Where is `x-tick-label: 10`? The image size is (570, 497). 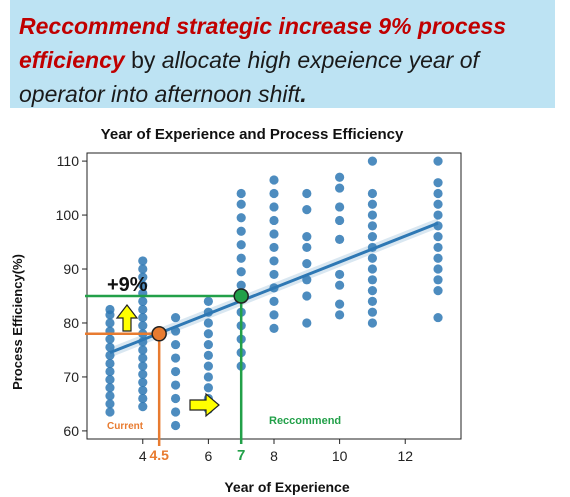 x-tick-label: 10 is located at coordinates (340, 456).